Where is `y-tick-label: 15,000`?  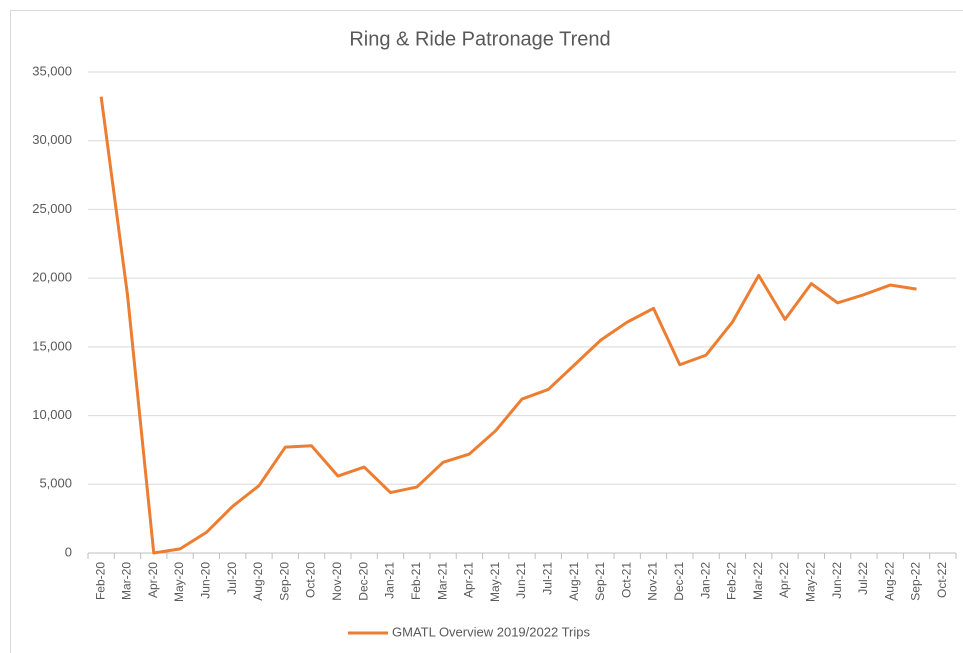 y-tick-label: 15,000 is located at coordinates (52, 345).